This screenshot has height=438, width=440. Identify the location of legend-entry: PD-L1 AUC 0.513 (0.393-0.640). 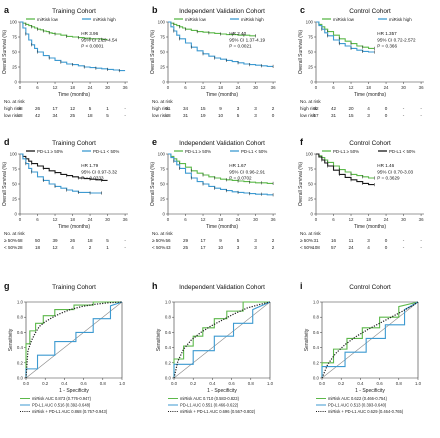
(357, 405).